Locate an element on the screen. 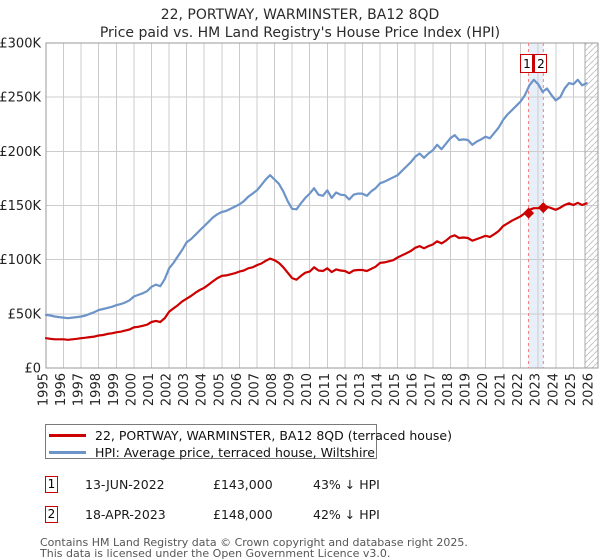  transaction-2-price: £148,000 is located at coordinates (243, 514).